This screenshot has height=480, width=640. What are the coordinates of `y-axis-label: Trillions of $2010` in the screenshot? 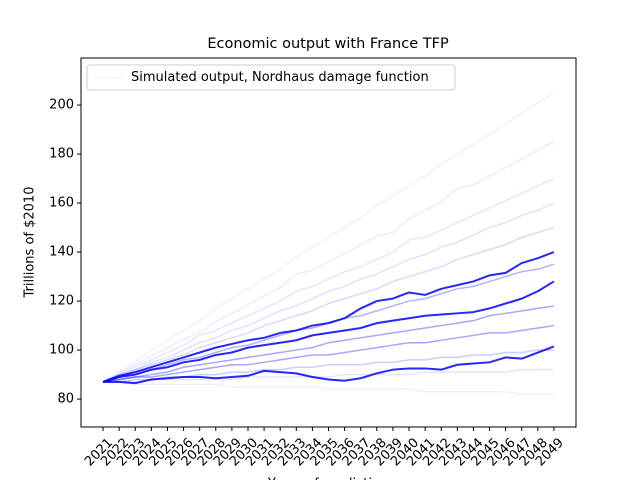 It's located at (30, 243).